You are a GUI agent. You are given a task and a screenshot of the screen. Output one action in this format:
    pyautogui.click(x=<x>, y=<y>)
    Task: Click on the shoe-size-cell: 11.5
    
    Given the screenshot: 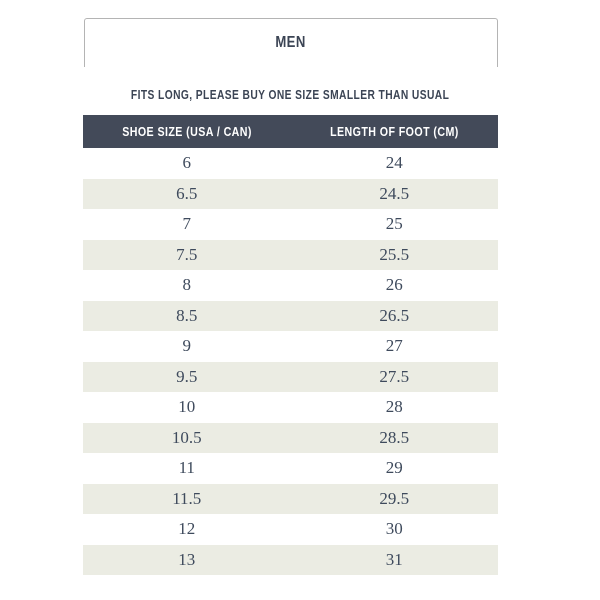 What is the action you would take?
    pyautogui.click(x=187, y=498)
    